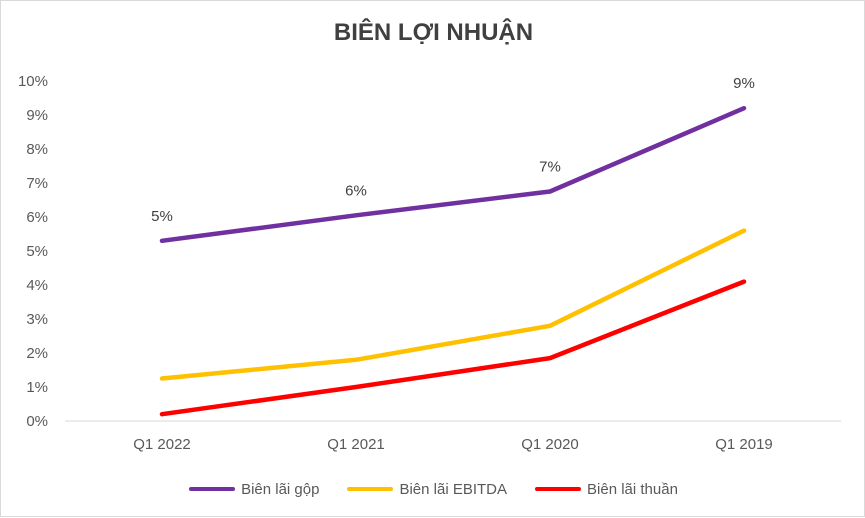 This screenshot has height=518, width=865. I want to click on x-tick-label: Q1 2021, so click(356, 444).